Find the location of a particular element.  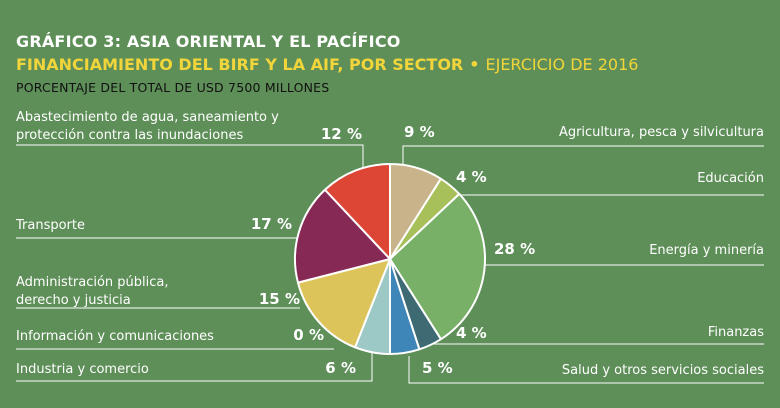

pie-slice-abastecimiento-de-agua-saneami is located at coordinates (357, 211).